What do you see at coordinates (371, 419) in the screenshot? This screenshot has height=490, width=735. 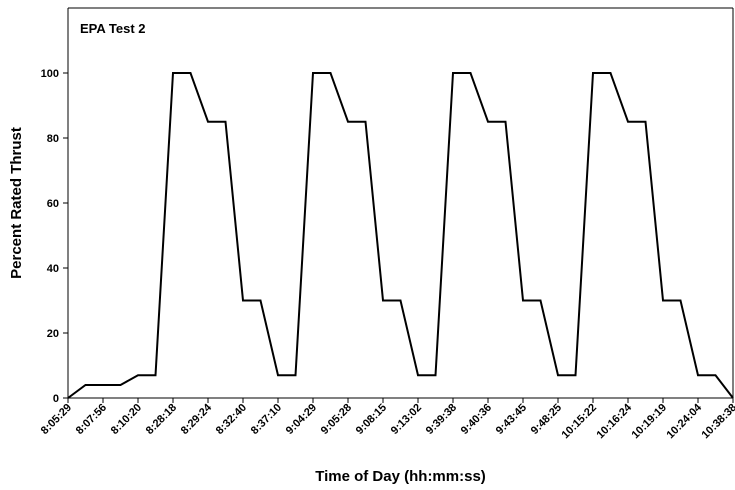 I see `x-tick-label: 9:08:15` at bounding box center [371, 419].